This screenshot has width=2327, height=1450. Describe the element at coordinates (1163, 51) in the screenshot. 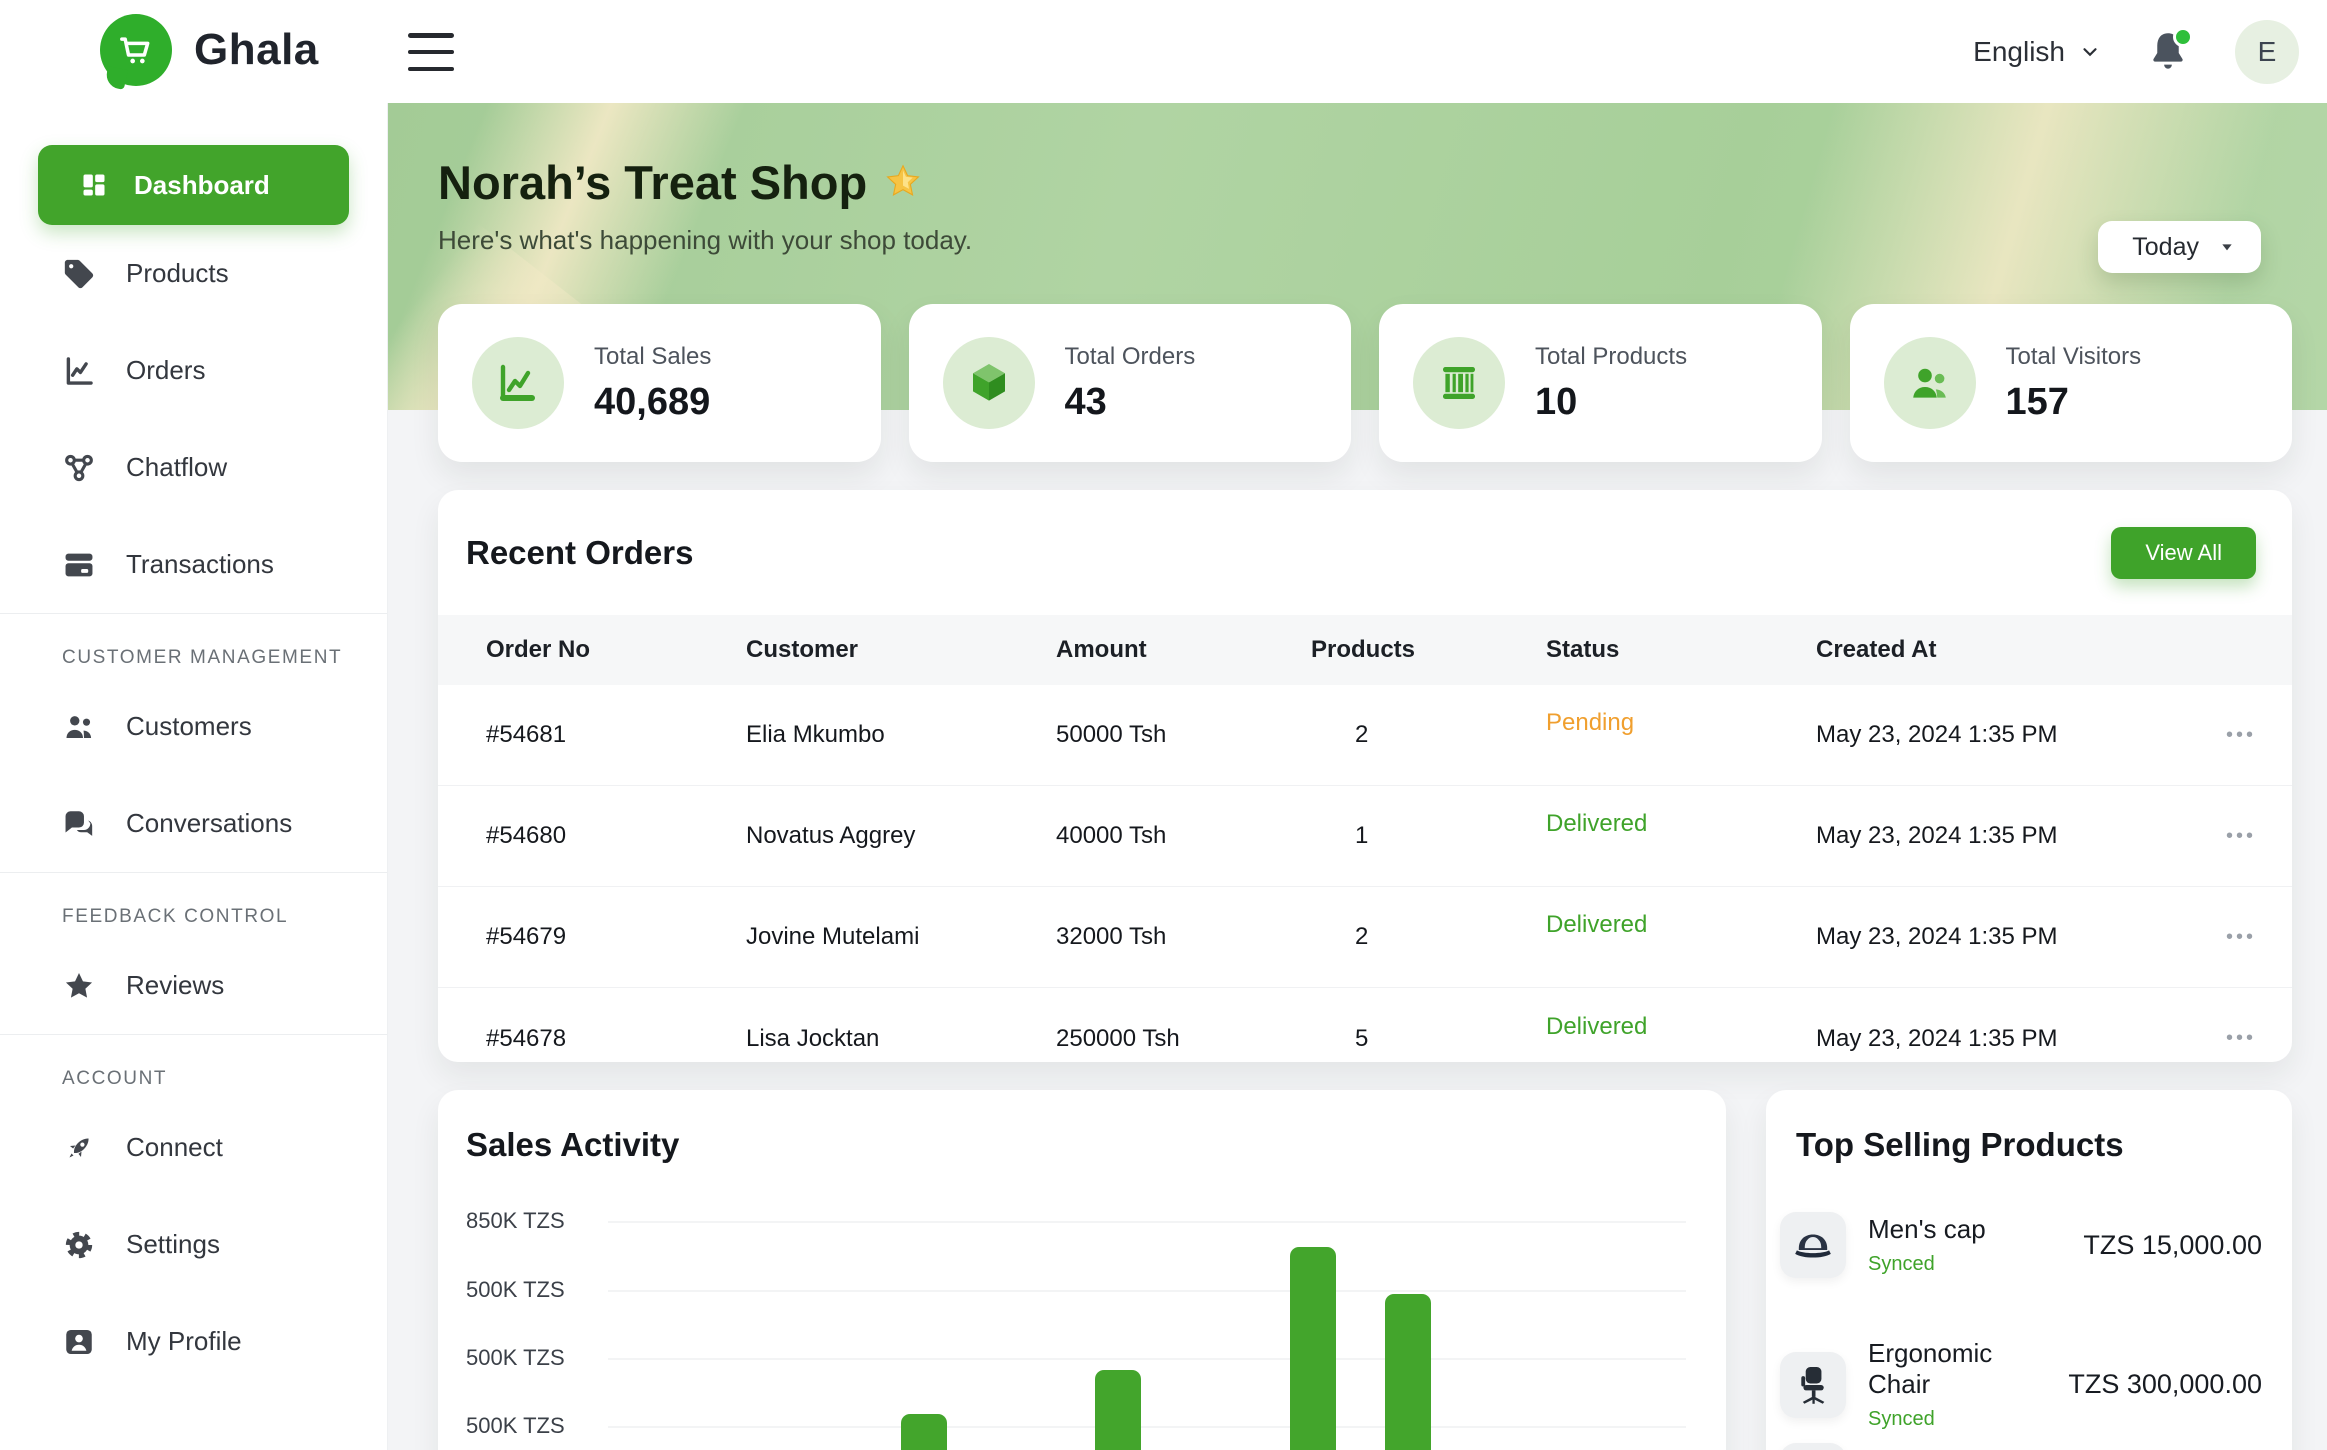

I see `top-header: Ghala English E` at that location.